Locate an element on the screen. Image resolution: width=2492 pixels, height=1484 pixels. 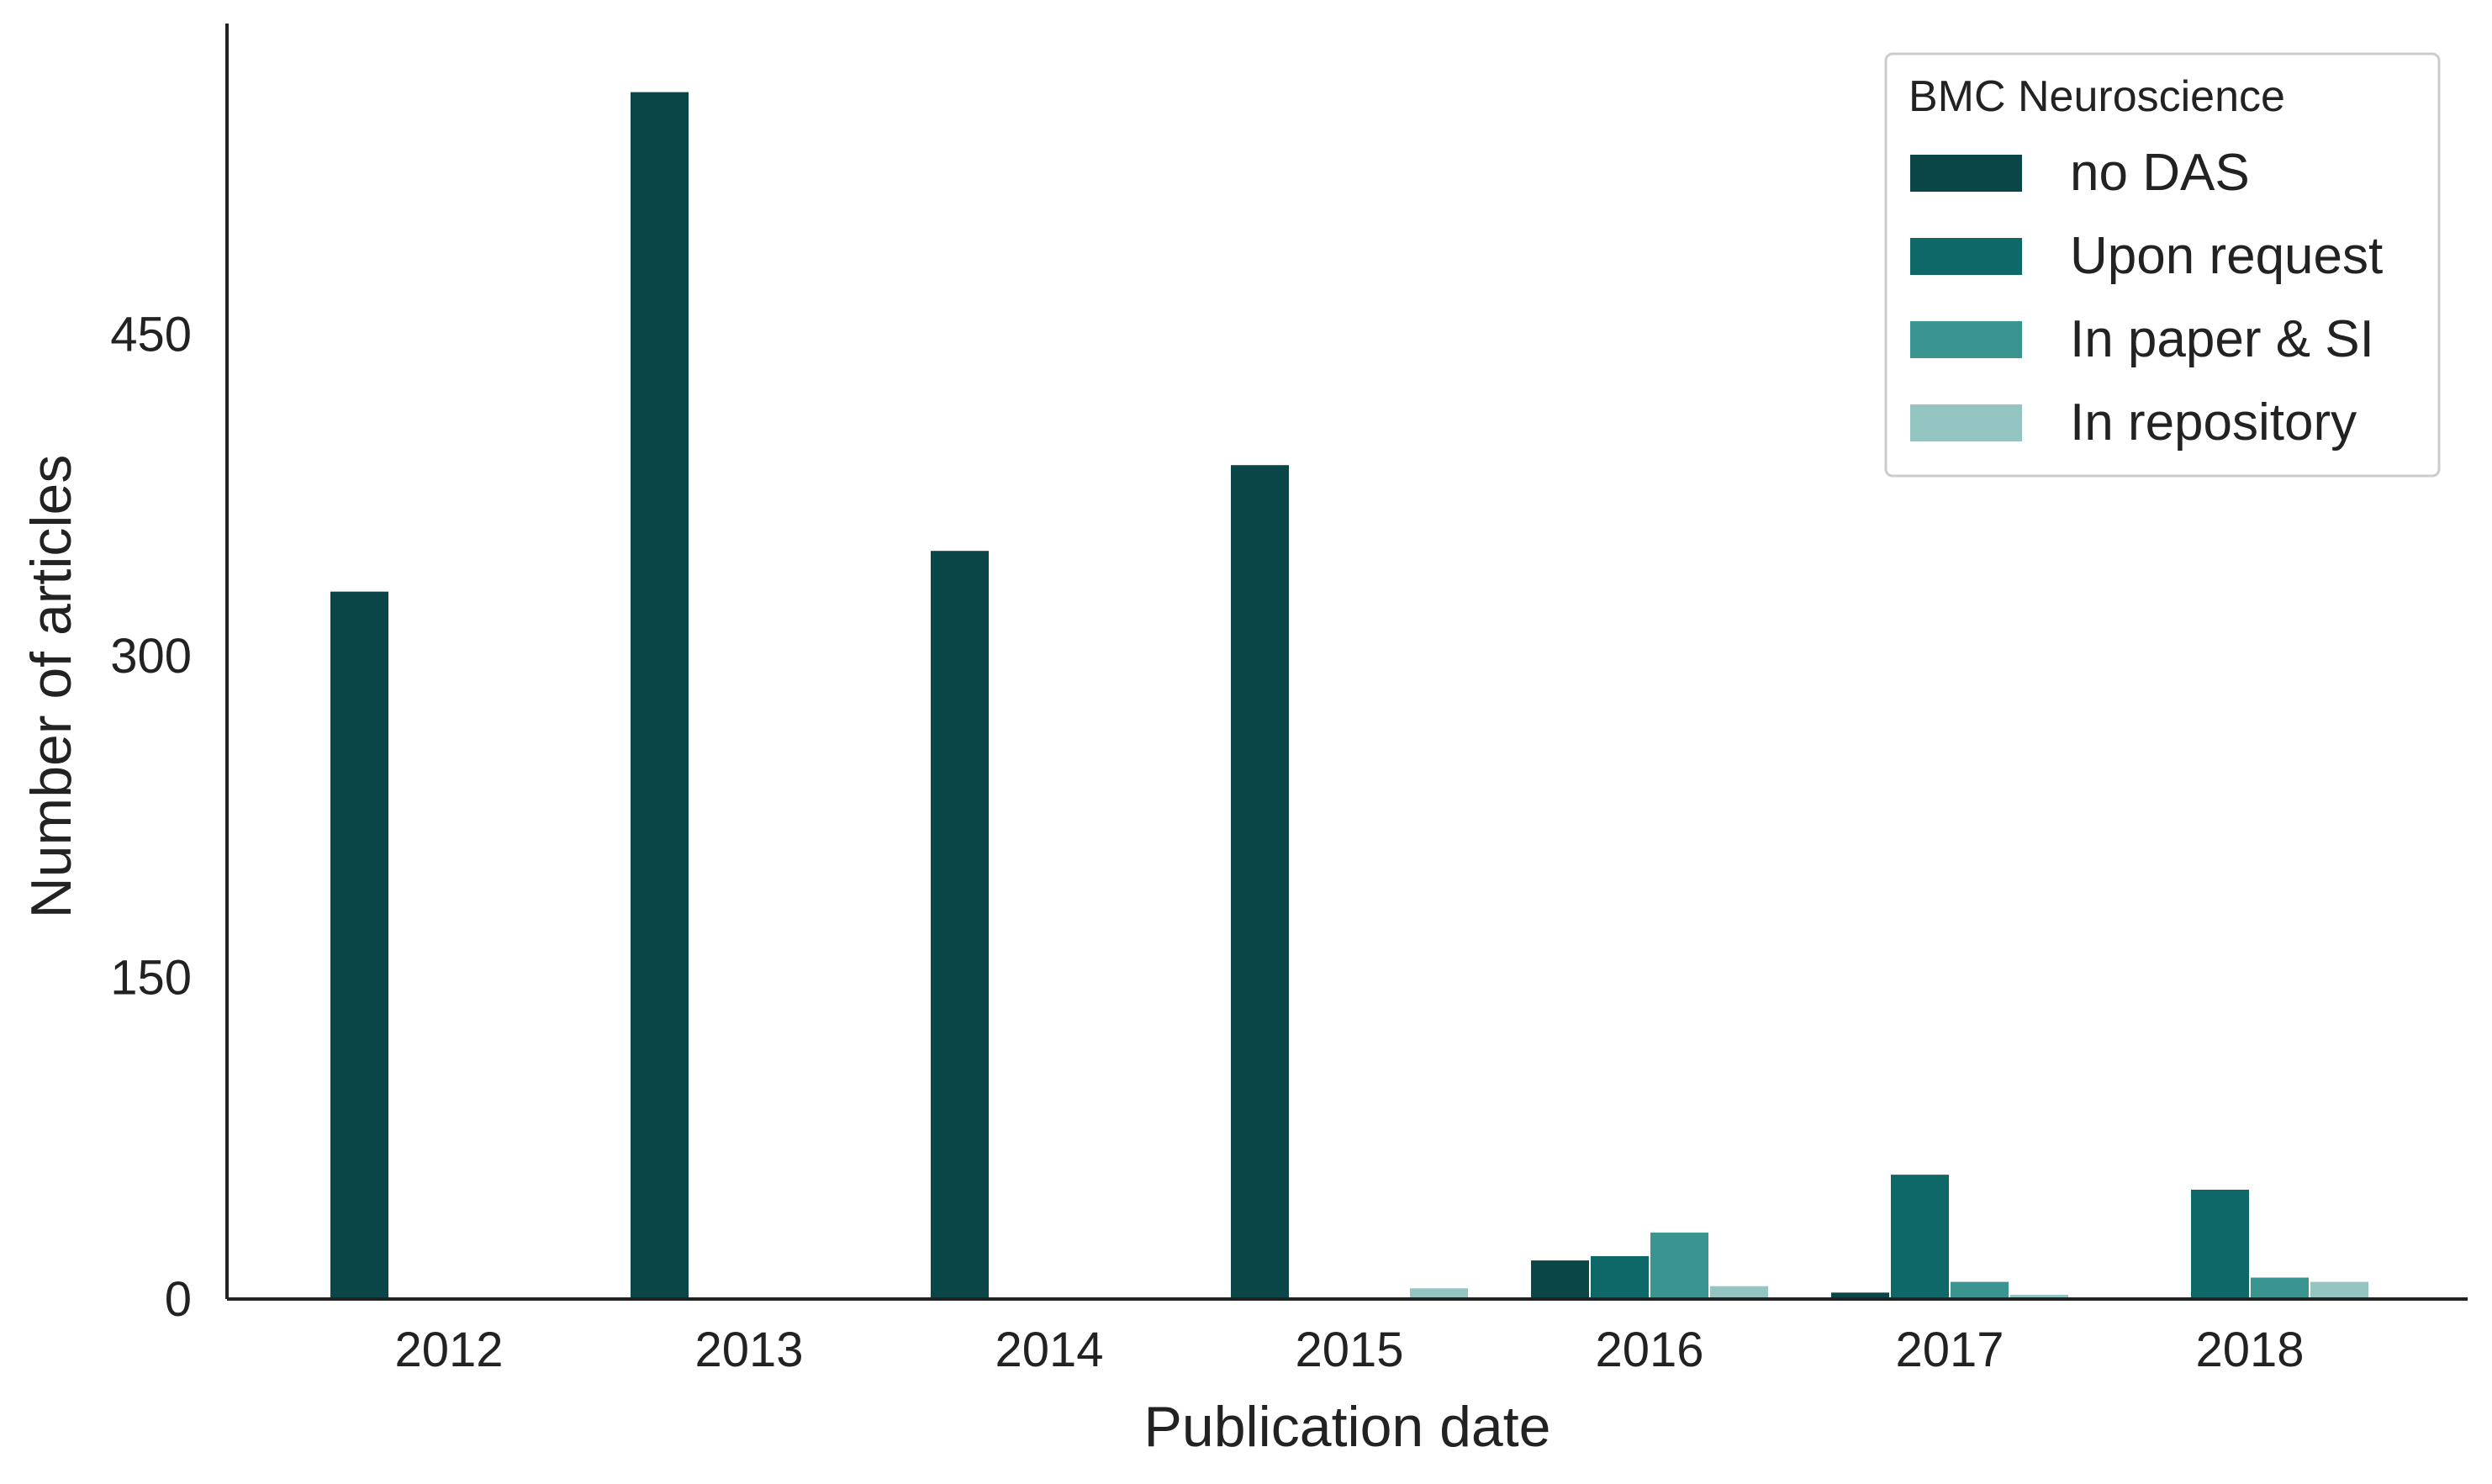
legend-title: BMC Neuroscience is located at coordinates (2097, 96).